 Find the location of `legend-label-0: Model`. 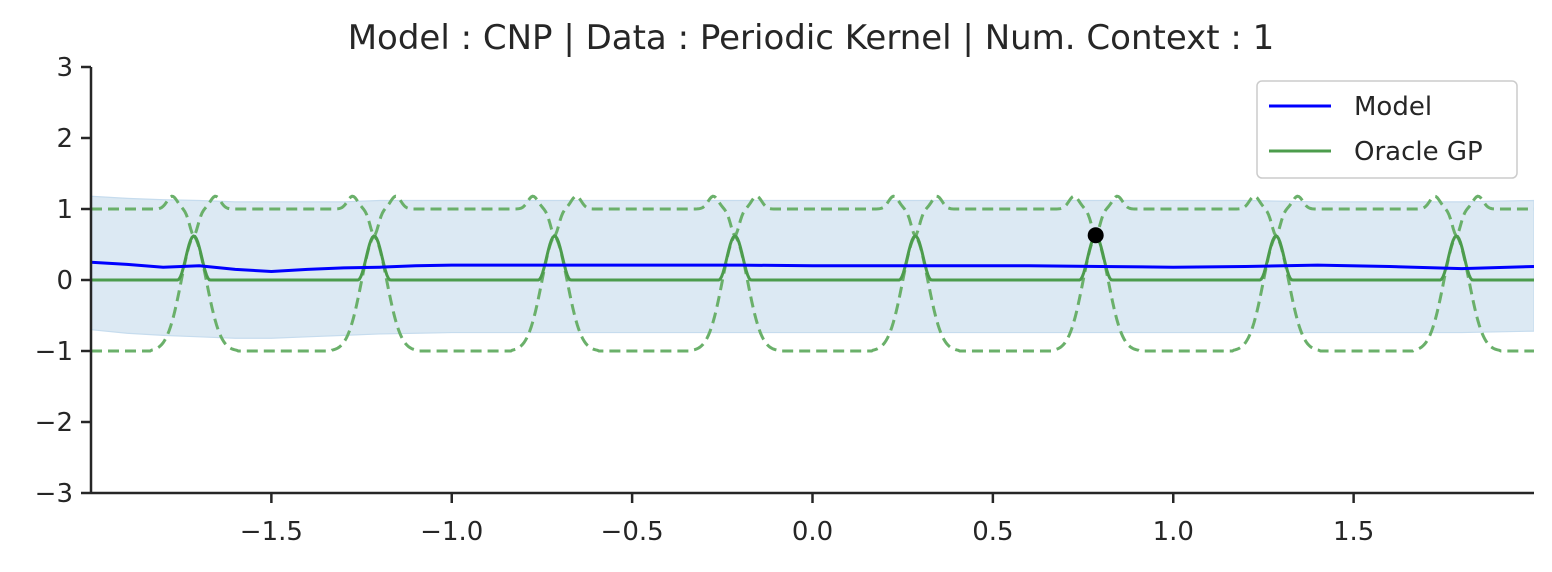

legend-label-0: Model is located at coordinates (1393, 107).